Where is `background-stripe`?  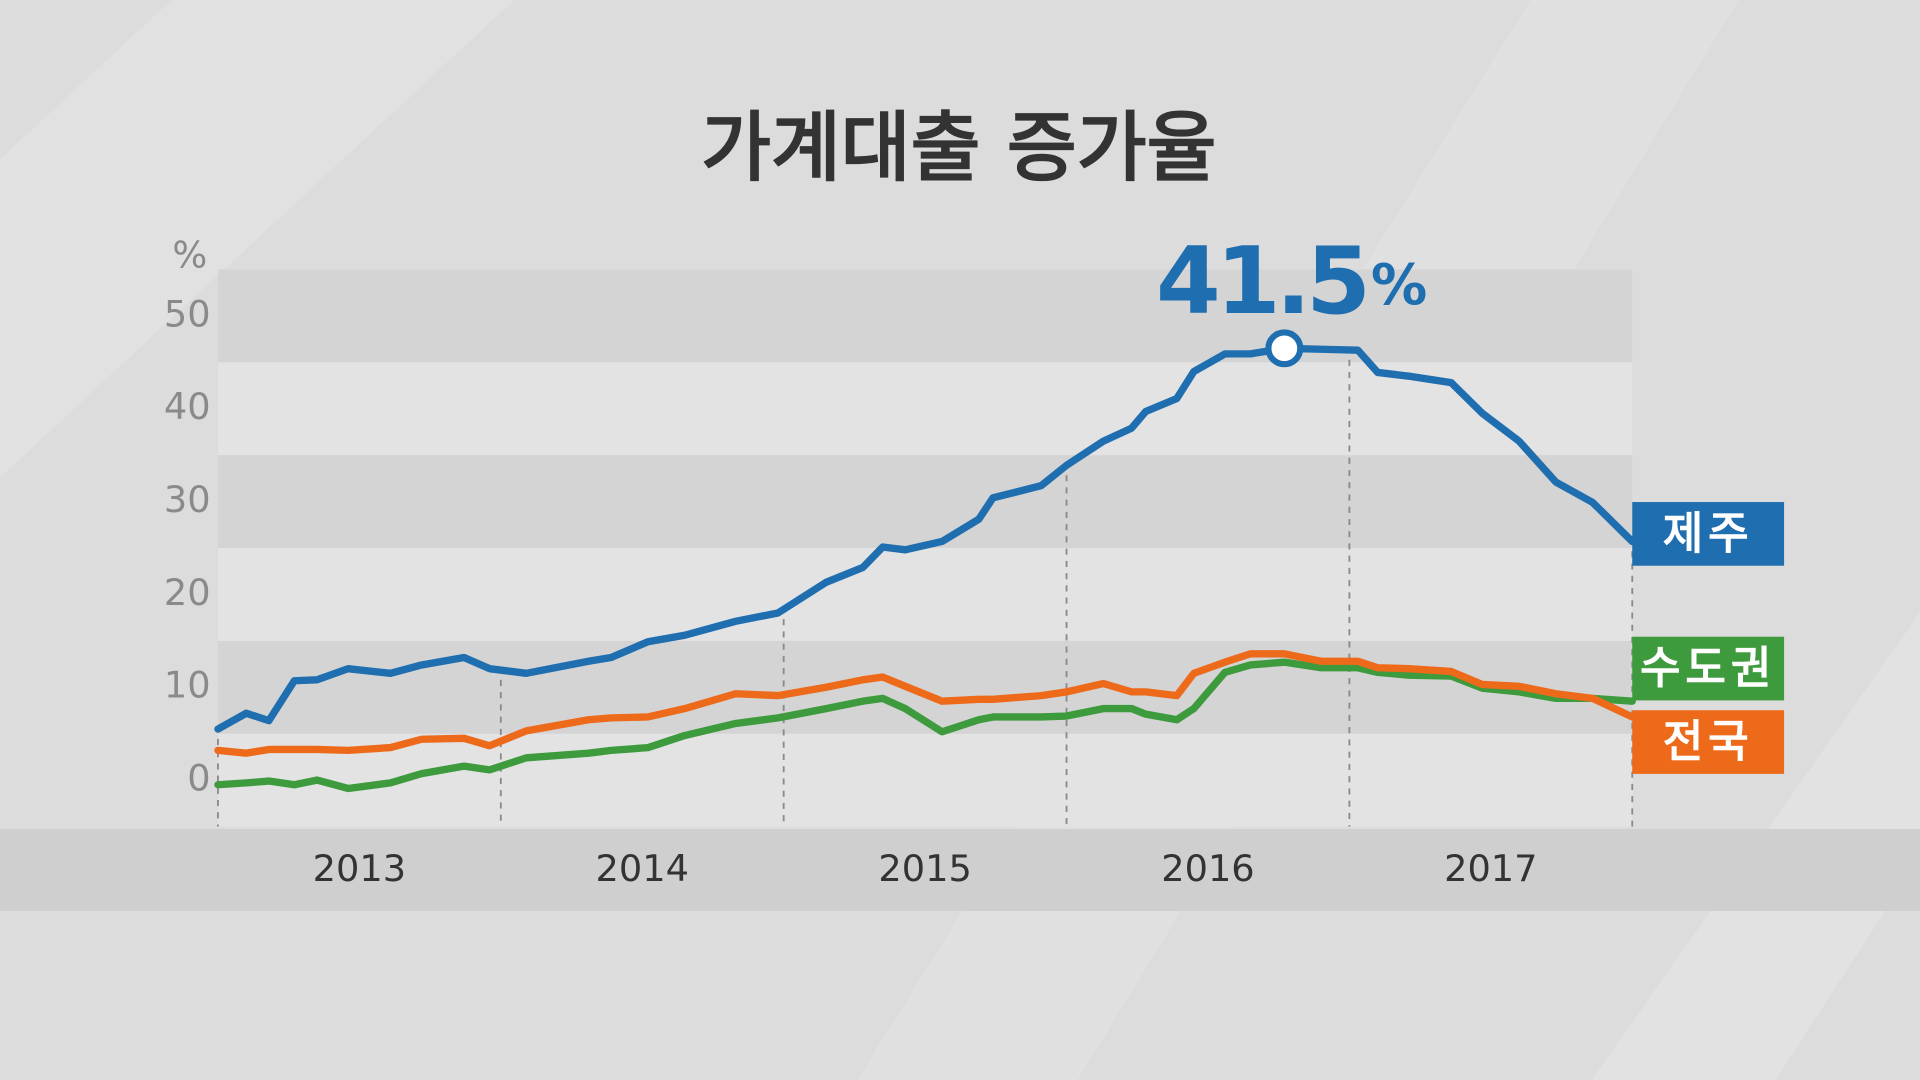 background-stripe is located at coordinates (257, 239).